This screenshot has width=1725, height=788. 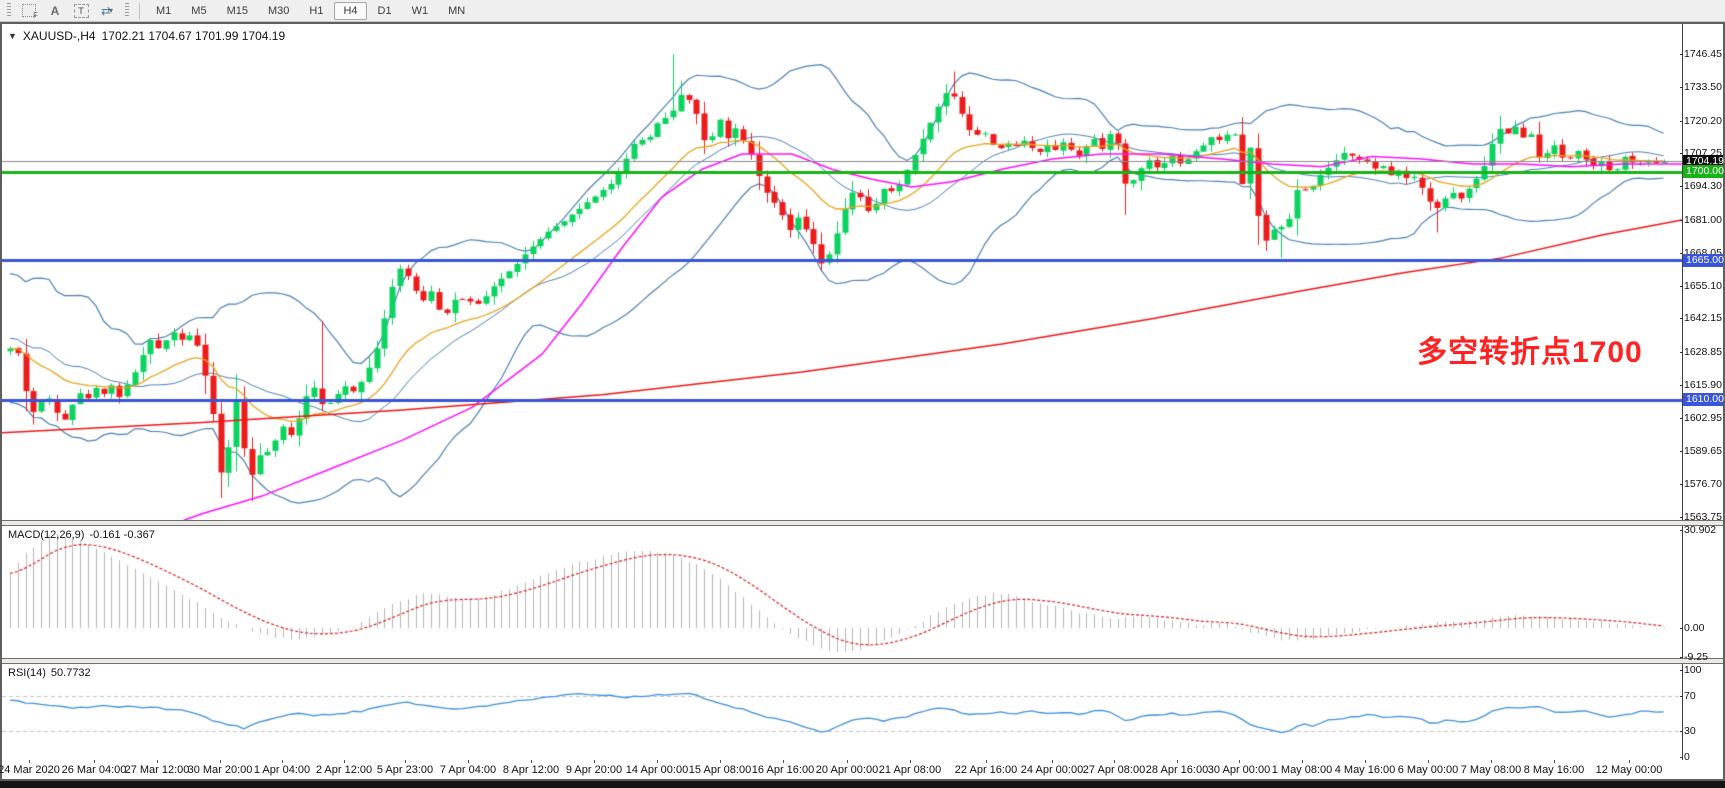 I want to click on timeframe-button-m5: M5, so click(x=199, y=10).